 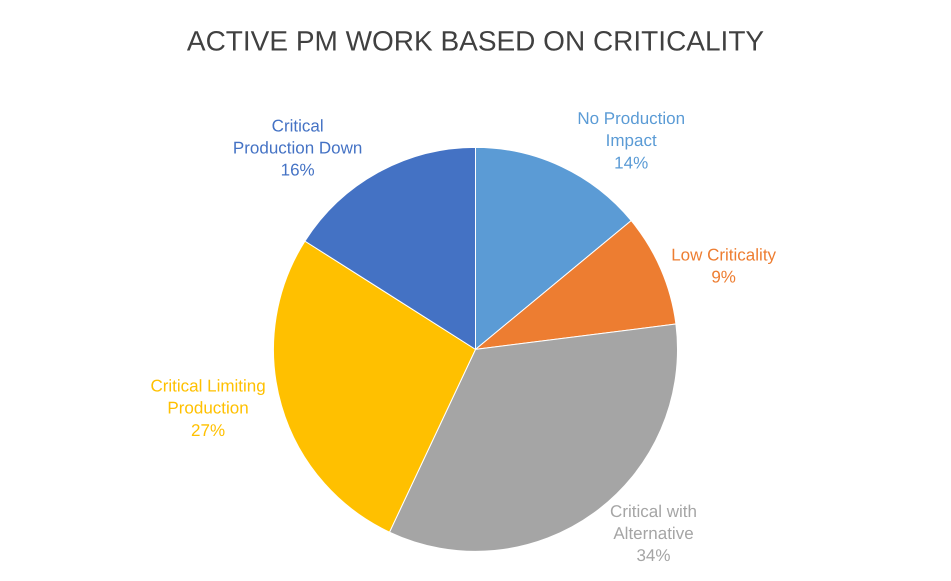 What do you see at coordinates (631, 162) in the screenshot?
I see `data-label: 14%` at bounding box center [631, 162].